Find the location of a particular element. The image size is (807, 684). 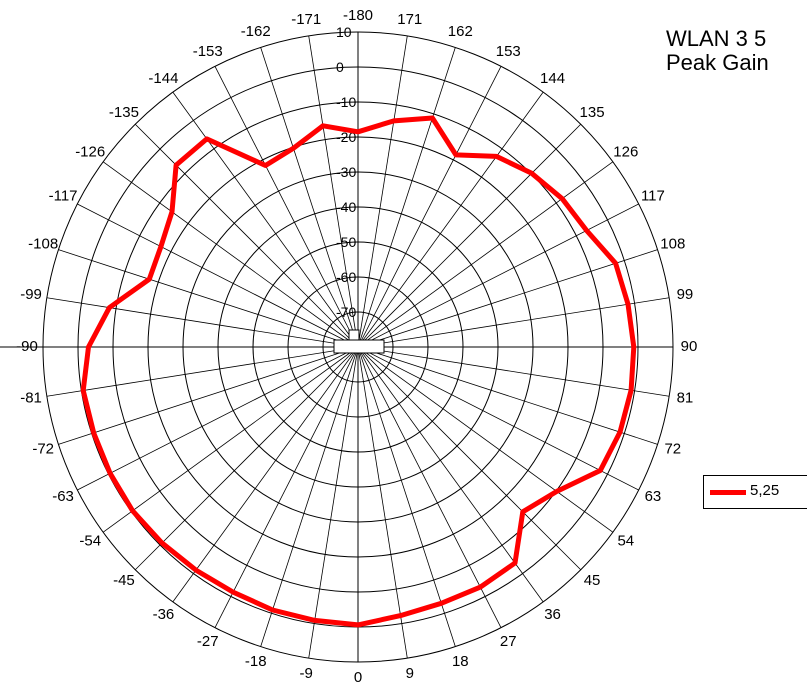

legend-label: 5,25 is located at coordinates (765, 490).